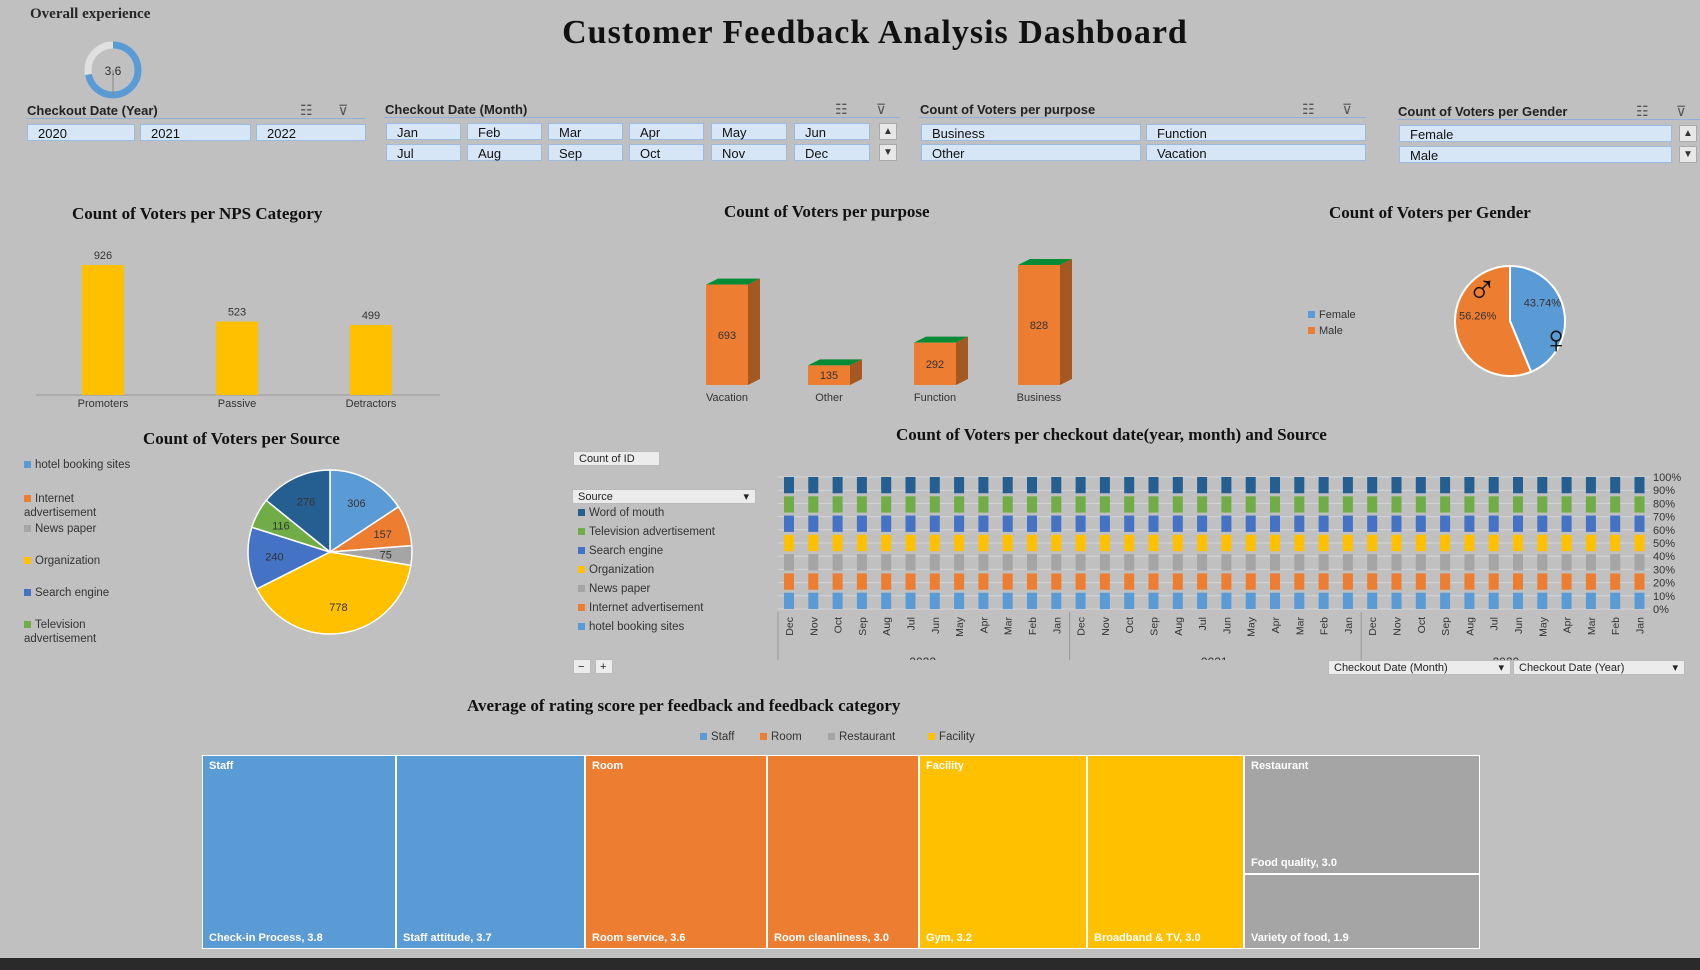  I want to click on slicer-month-item: Jan, so click(423, 131).